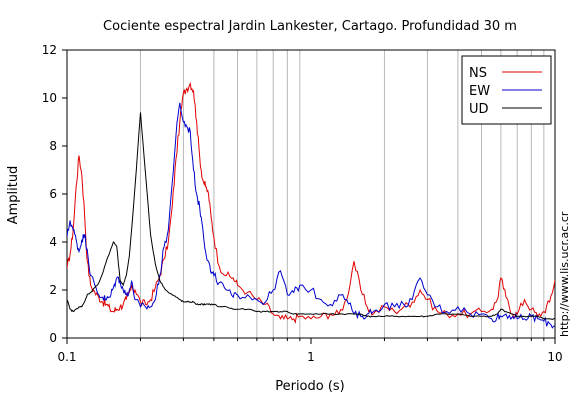 Image resolution: width=580 pixels, height=400 pixels. I want to click on y-tick-label: 6, so click(53, 194).